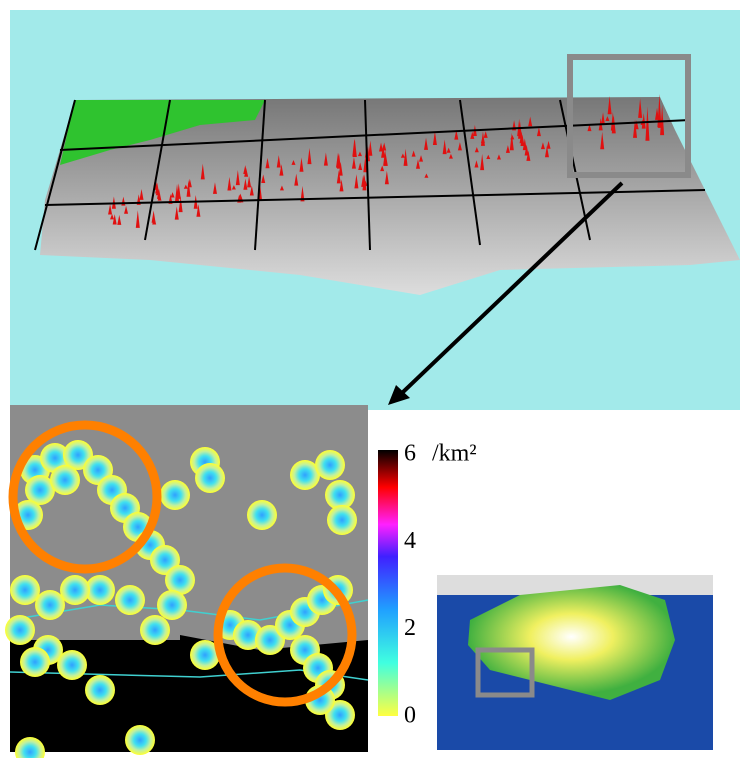 The image size is (745, 763). I want to click on deep-region, so click(189, 693).